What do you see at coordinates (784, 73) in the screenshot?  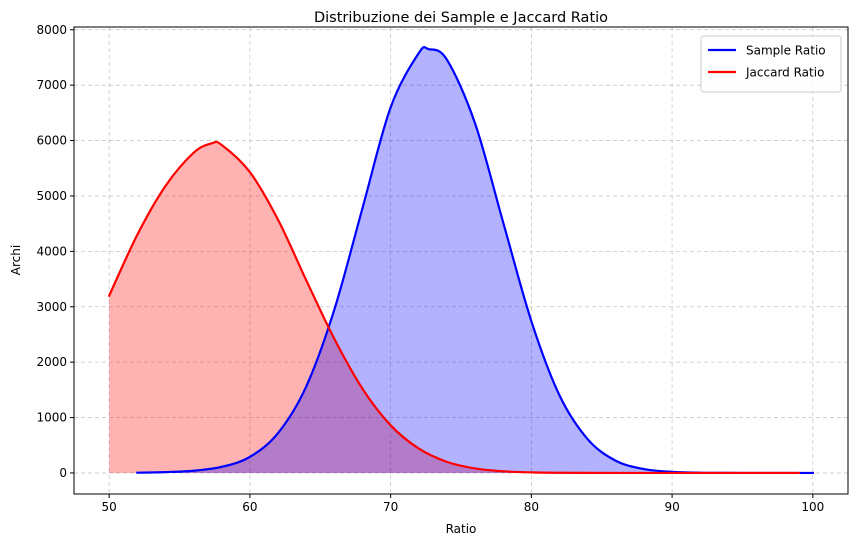 I see `legend-label-jaccard-ratio: Jaccard Ratio` at bounding box center [784, 73].